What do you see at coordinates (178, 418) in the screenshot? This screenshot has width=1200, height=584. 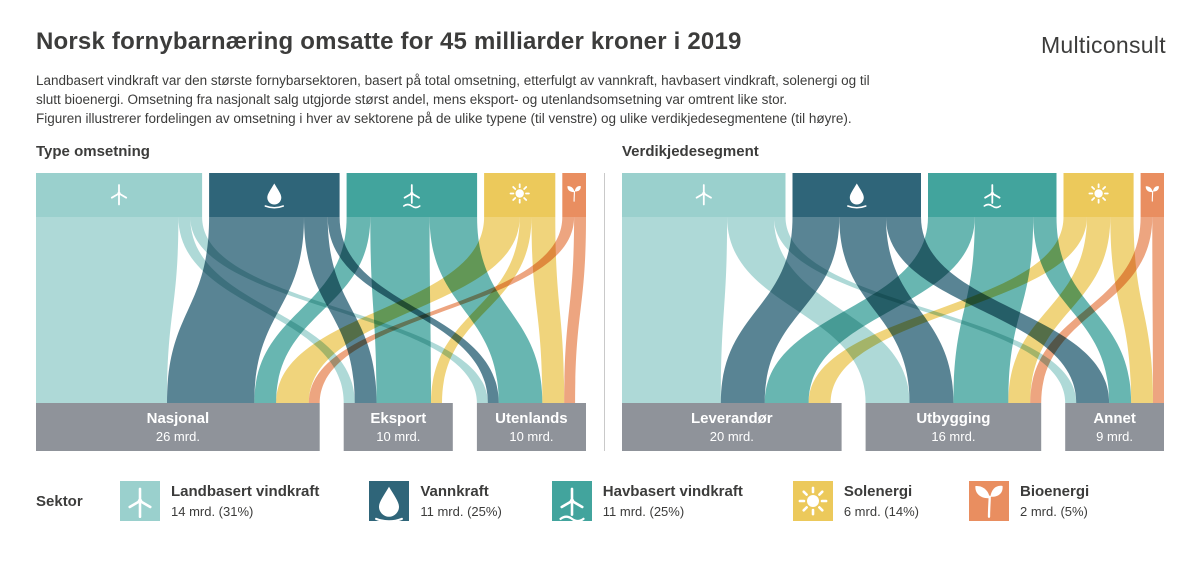 I see `target-node-label: Nasjonal` at bounding box center [178, 418].